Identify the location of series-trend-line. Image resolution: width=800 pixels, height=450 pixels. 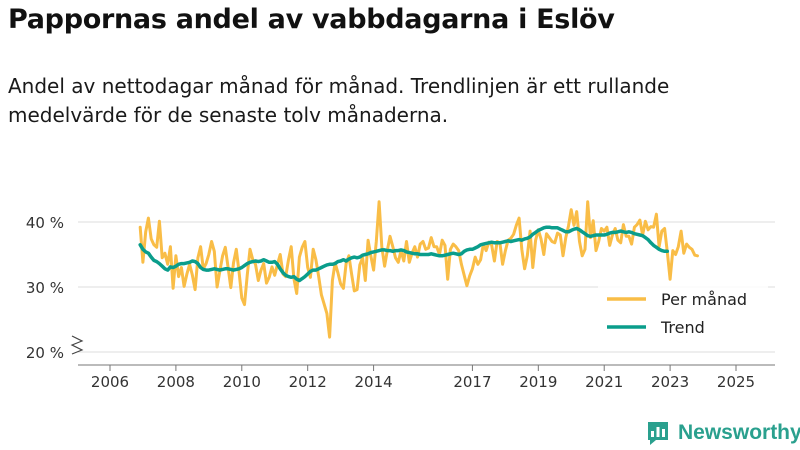
(404, 254).